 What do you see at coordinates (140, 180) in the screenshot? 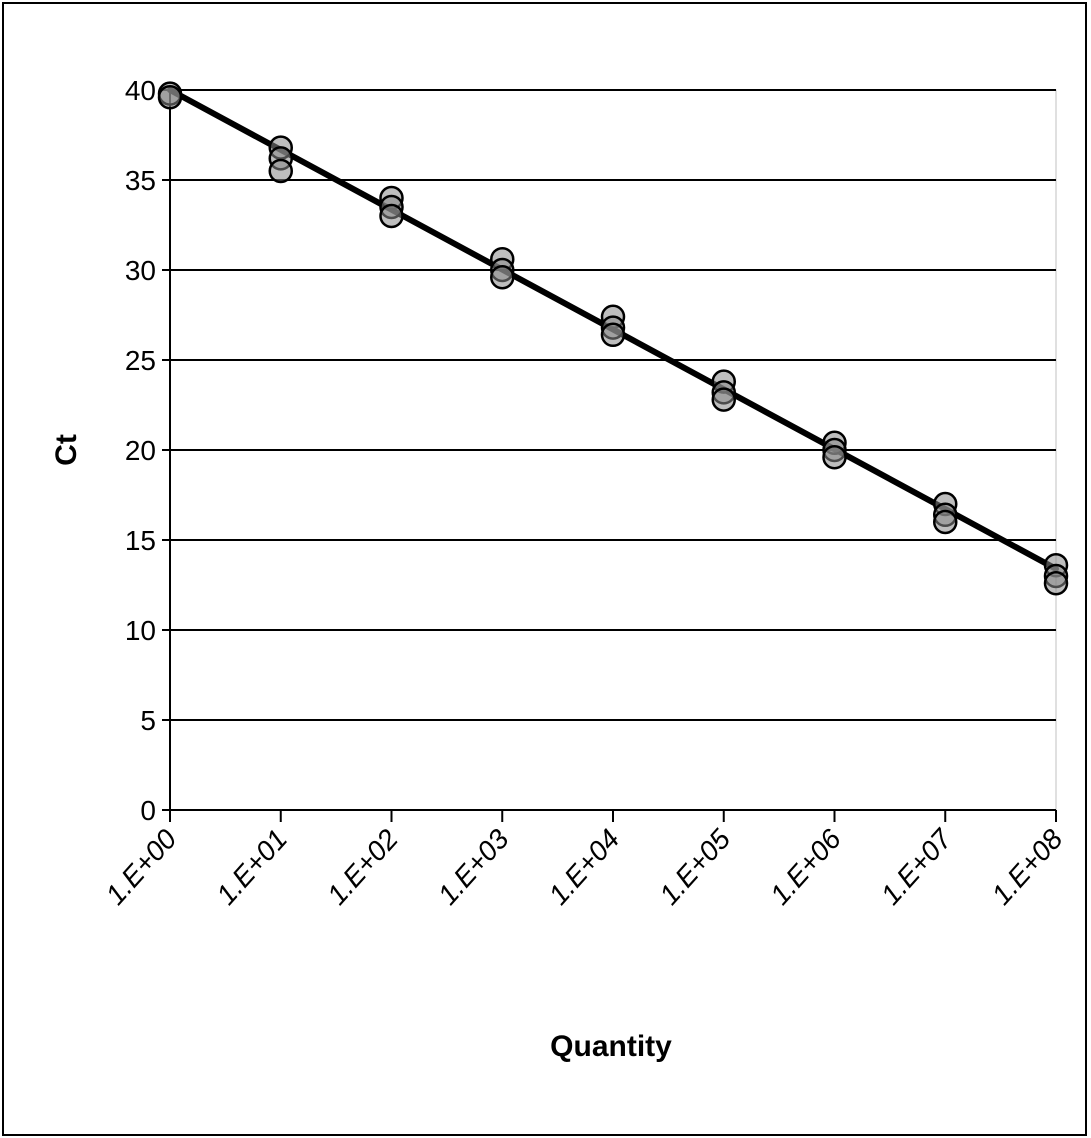
I see `y-tick-label: 35` at bounding box center [140, 180].